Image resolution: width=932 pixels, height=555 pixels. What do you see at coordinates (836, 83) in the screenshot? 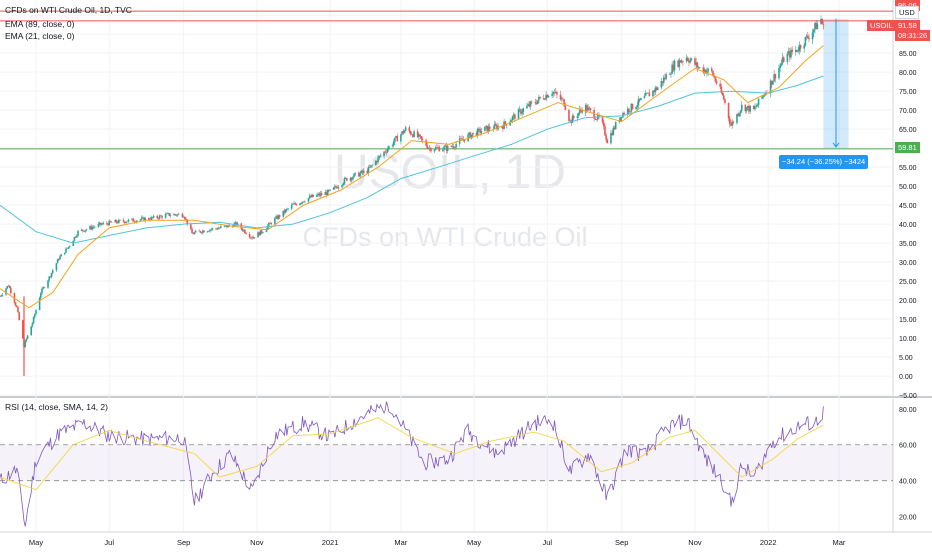
I see `measure-tool` at bounding box center [836, 83].